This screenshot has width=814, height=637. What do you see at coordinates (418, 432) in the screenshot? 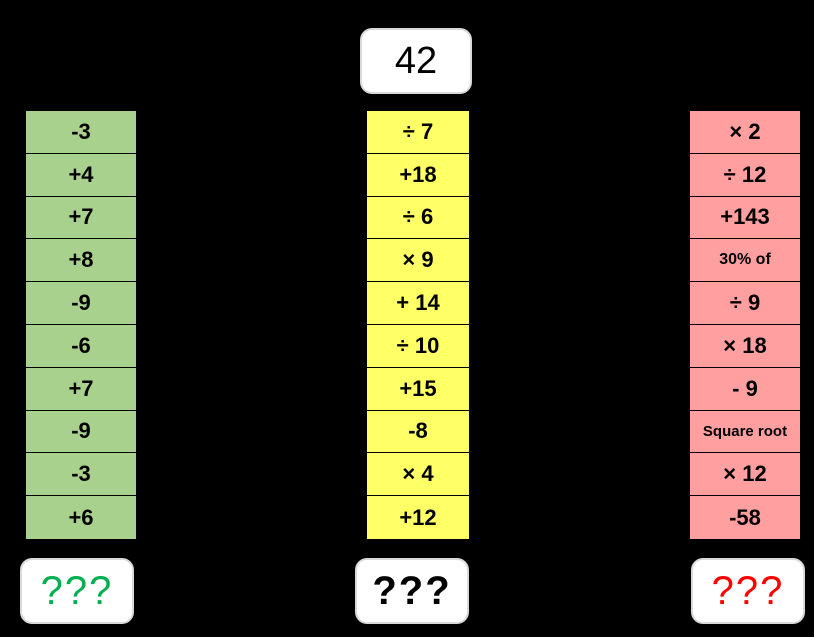
I see `yellow-step: -8` at bounding box center [418, 432].